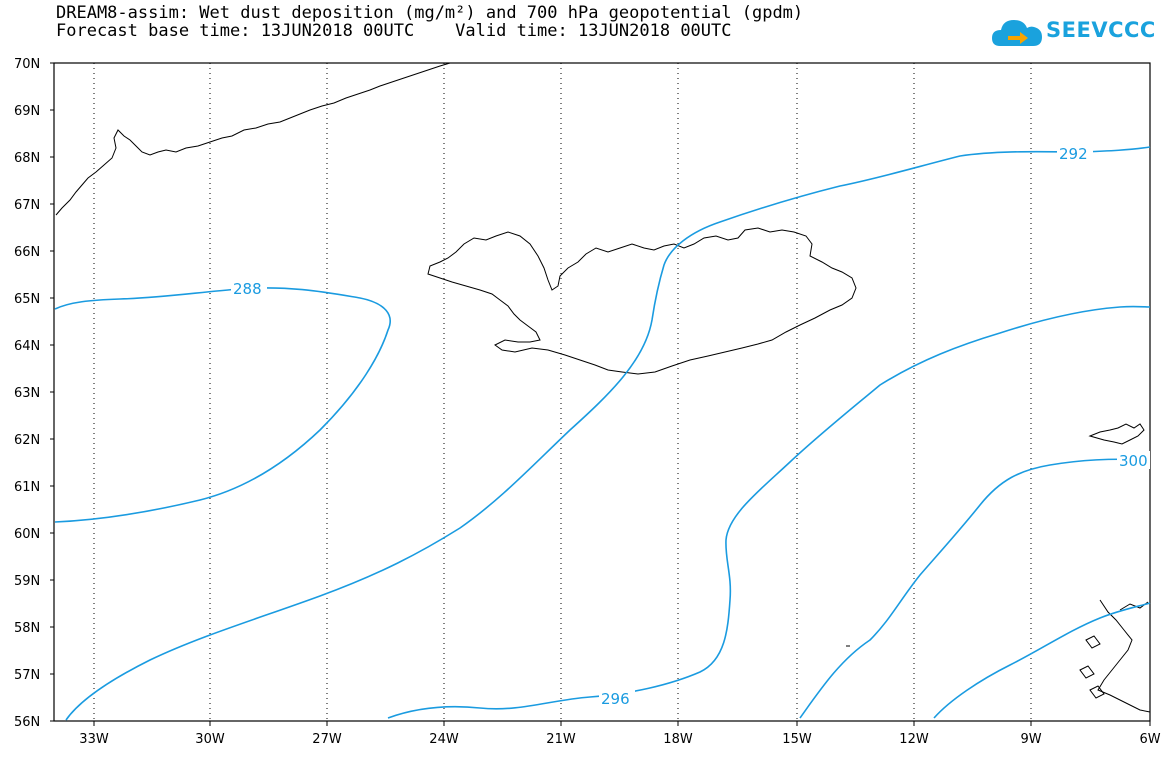 The height and width of the screenshot is (760, 1175). What do you see at coordinates (1030, 739) in the screenshot?
I see `lon-label: 9W` at bounding box center [1030, 739].